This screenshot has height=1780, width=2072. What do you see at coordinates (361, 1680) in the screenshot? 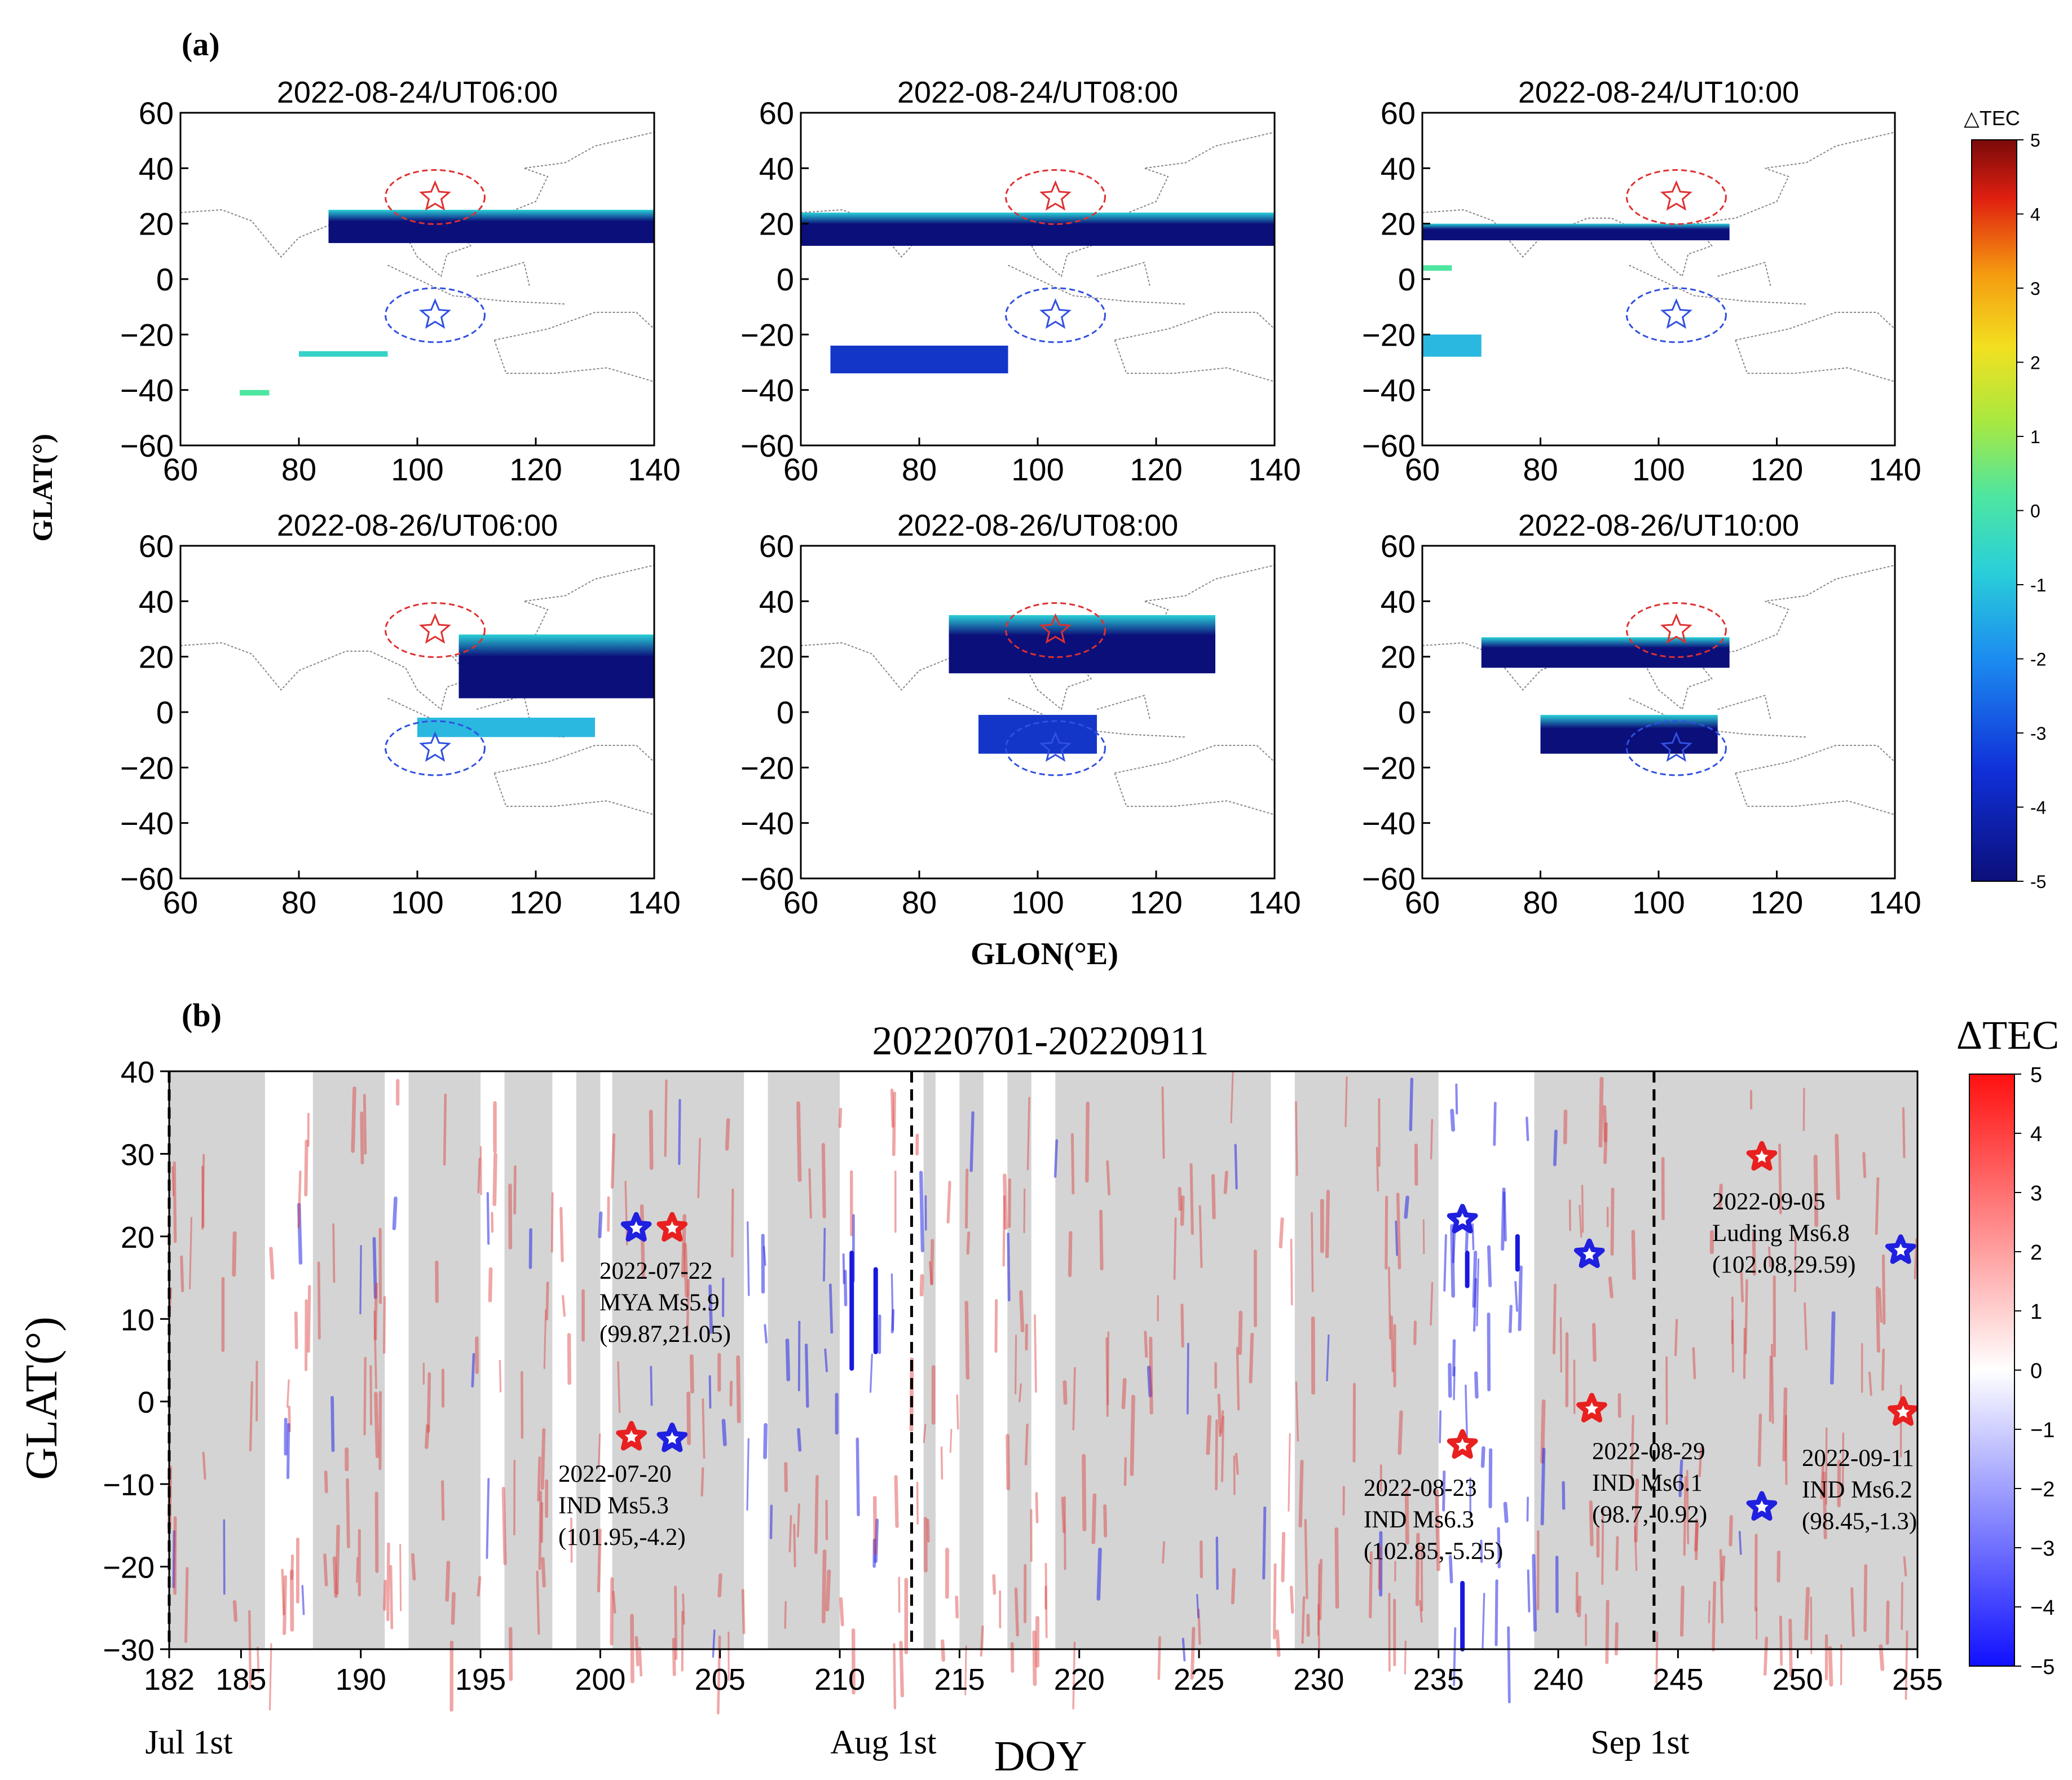
I see `x-tick-label: 190` at bounding box center [361, 1680].